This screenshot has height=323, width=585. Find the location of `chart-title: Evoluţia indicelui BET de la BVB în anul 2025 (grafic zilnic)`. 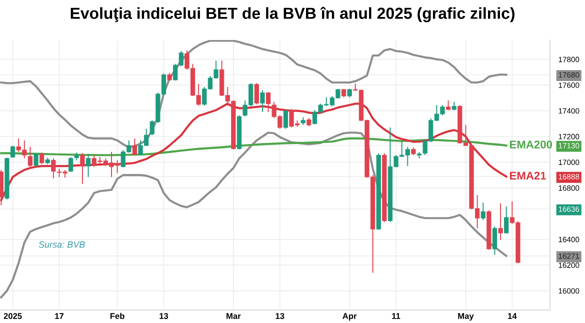

chart-title: Evoluţia indicelui BET de la BVB în anul 2025 (grafic zilnic) is located at coordinates (292, 14).